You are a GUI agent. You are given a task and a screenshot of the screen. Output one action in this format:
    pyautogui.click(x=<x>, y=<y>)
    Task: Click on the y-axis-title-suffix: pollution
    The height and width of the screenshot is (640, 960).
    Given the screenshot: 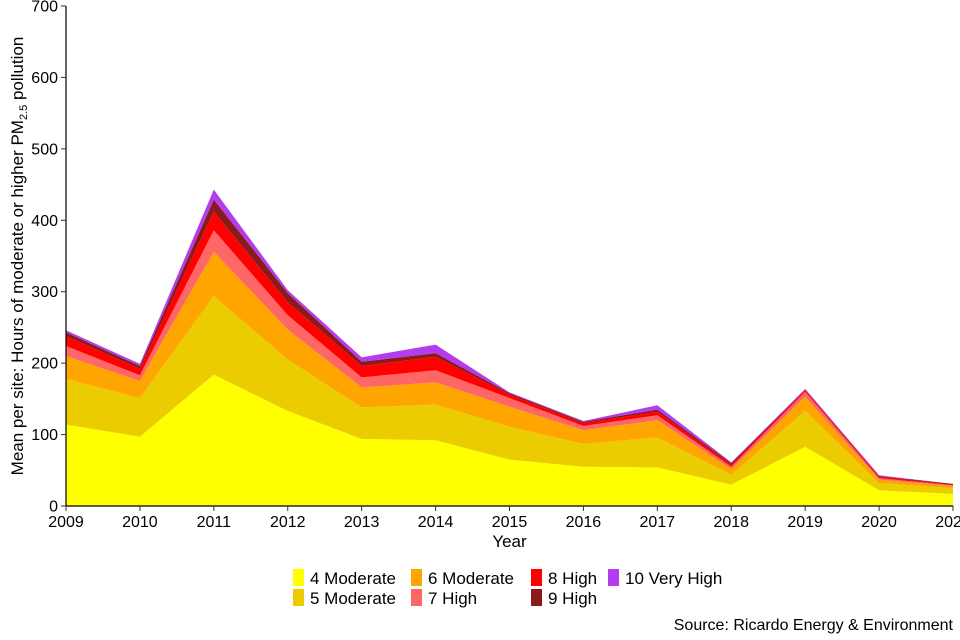 What is the action you would take?
    pyautogui.click(x=17, y=71)
    